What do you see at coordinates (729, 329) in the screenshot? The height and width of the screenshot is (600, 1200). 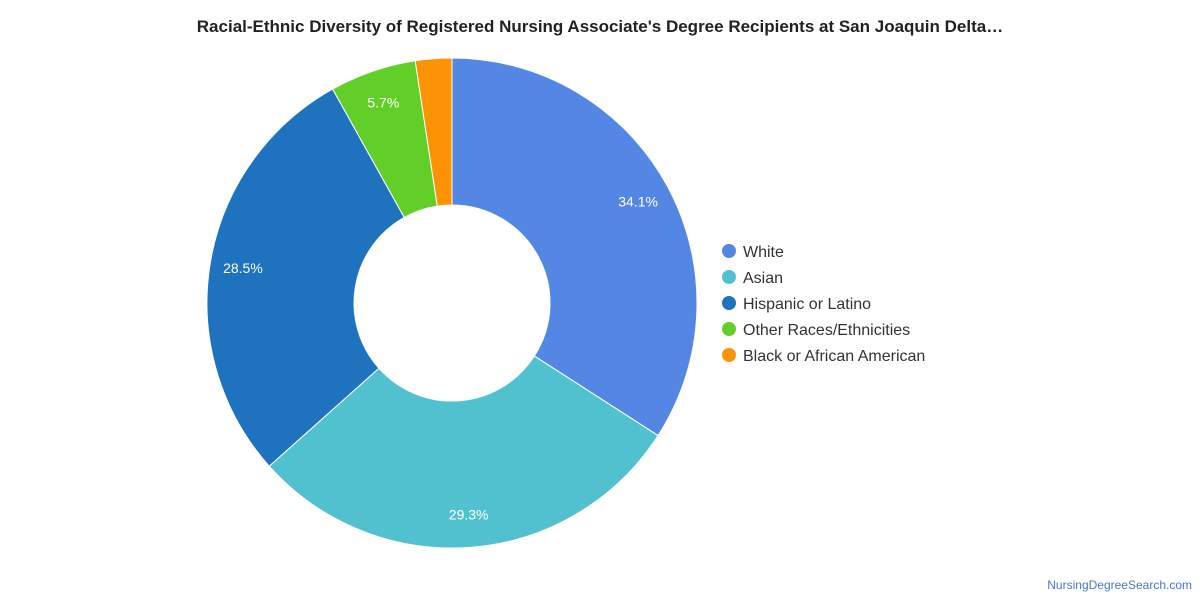 I see `legend-swatch-other-races-ethnicities` at bounding box center [729, 329].